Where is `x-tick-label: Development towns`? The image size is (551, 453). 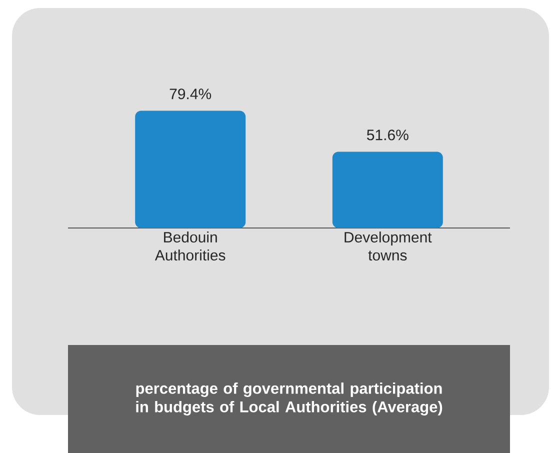 x-tick-label: Development towns is located at coordinates (388, 246).